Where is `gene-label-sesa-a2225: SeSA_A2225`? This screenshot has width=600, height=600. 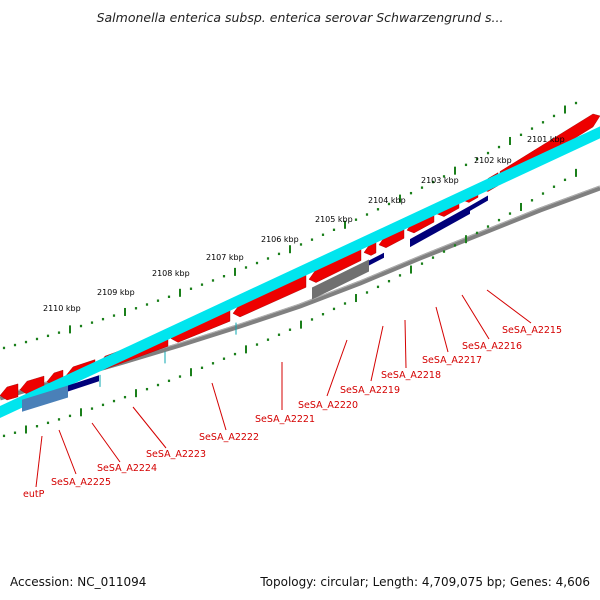
gene-label-sesa-a2225: SeSA_A2225 is located at coordinates (81, 482).